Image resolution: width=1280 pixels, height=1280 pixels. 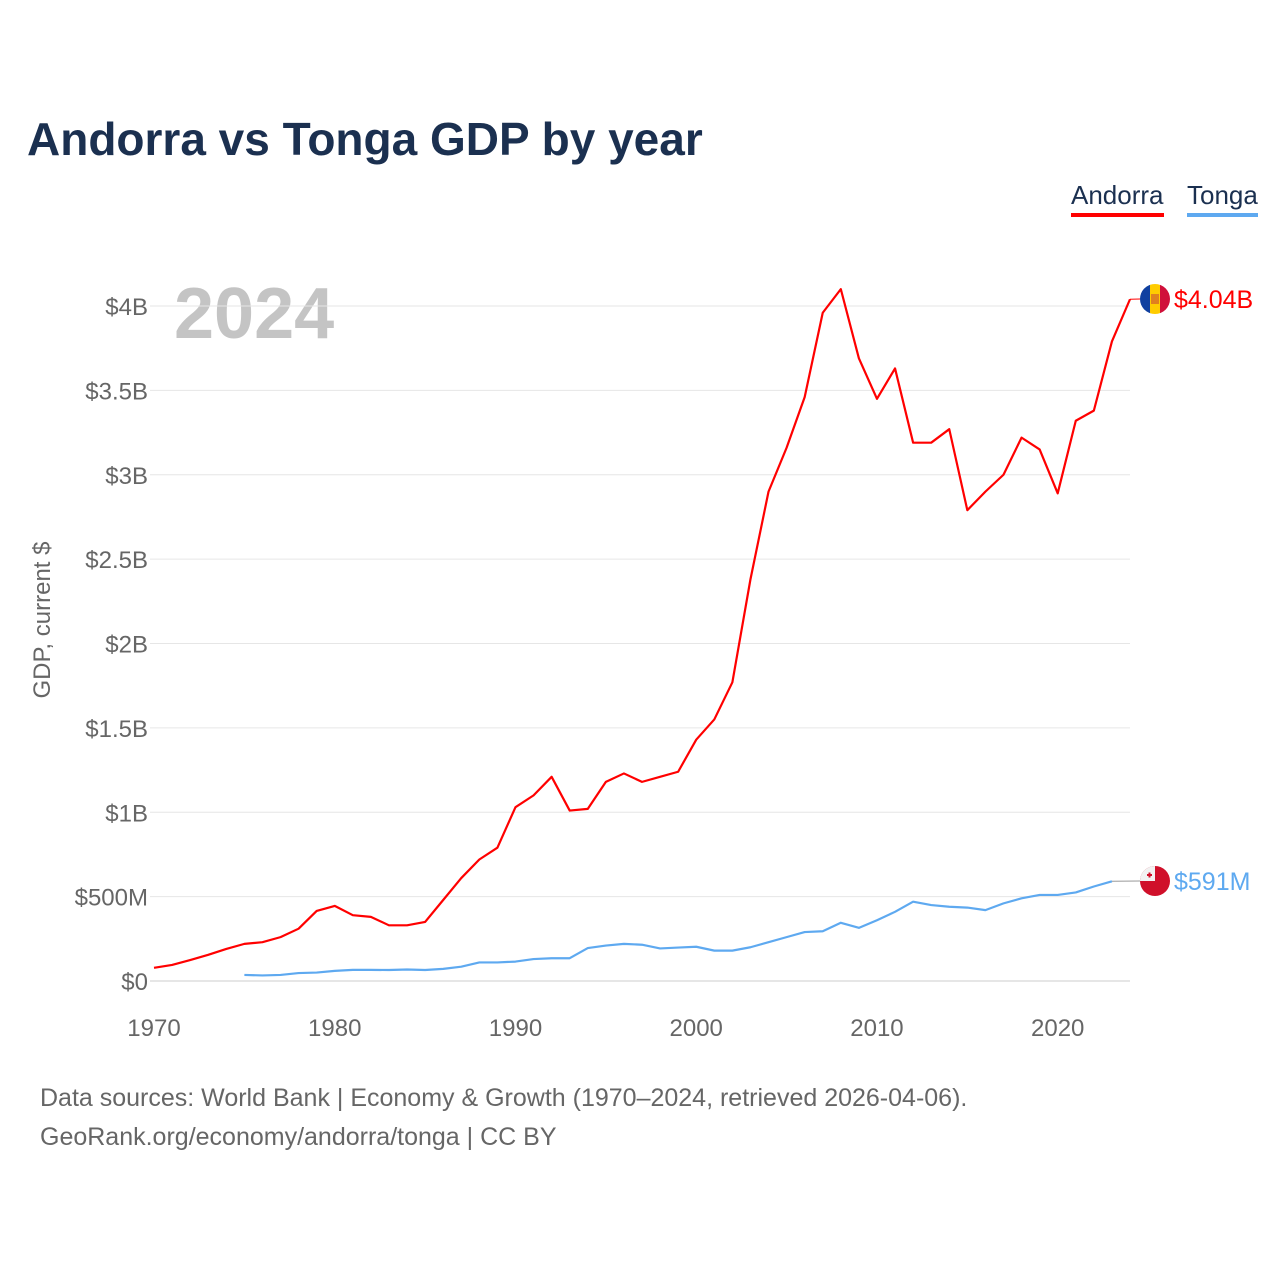 What do you see at coordinates (1213, 300) in the screenshot?
I see `end-label-andorra: $4.04B` at bounding box center [1213, 300].